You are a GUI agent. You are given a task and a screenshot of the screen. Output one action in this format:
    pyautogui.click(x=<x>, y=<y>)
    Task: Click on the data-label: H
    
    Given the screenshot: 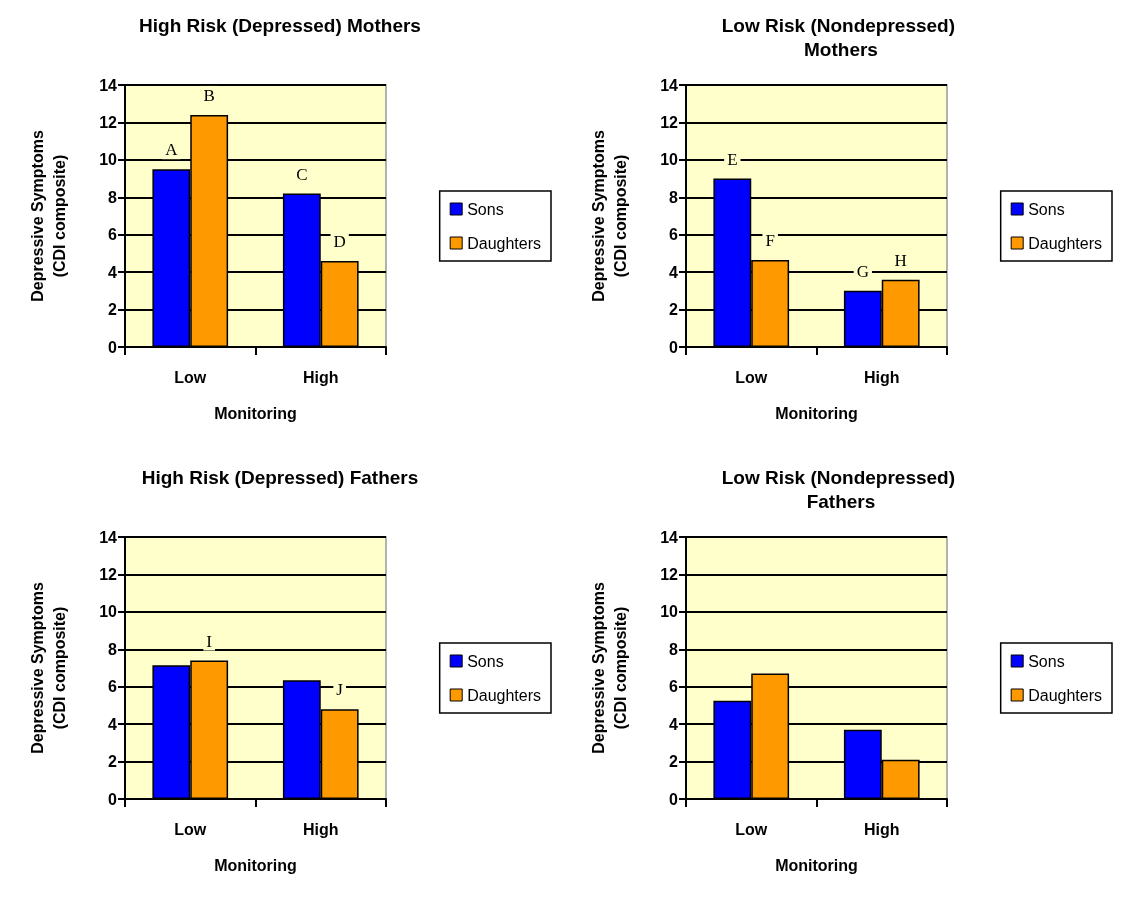 What is the action you would take?
    pyautogui.click(x=900, y=260)
    